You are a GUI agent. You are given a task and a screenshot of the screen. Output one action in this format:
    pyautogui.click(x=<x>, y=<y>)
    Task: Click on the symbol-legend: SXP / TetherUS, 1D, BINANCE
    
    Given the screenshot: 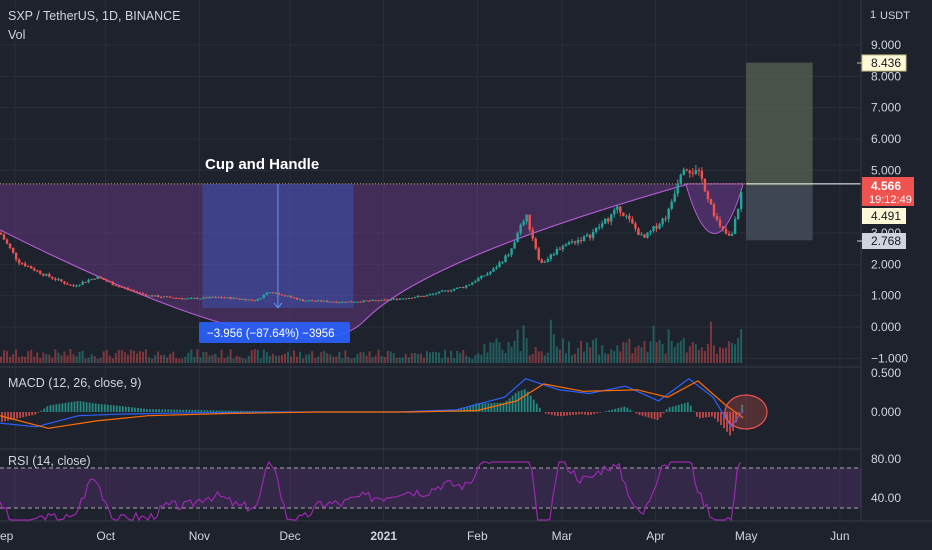 What is the action you would take?
    pyautogui.click(x=94, y=16)
    